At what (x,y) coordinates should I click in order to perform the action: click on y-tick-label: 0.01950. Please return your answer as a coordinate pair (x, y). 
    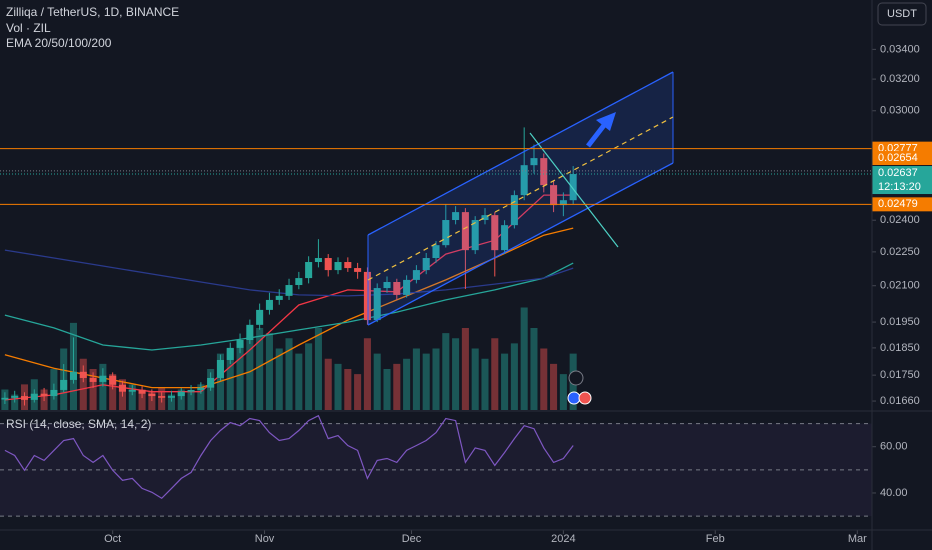
    Looking at the image, I should click on (900, 322).